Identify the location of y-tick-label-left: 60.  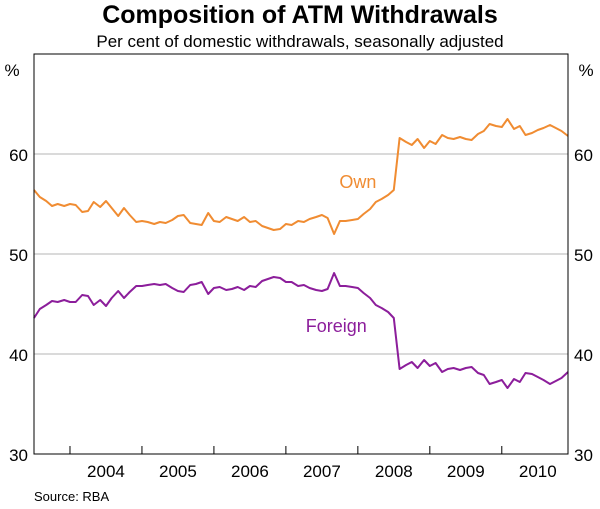
(18, 155).